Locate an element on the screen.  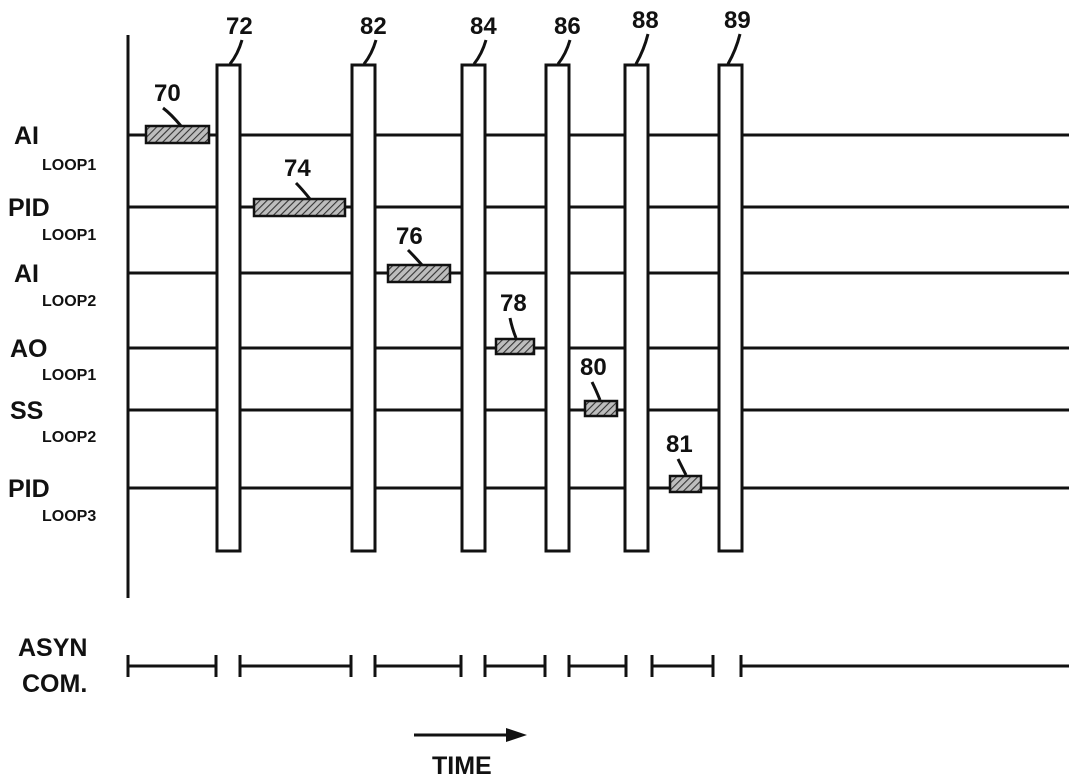
row-label-main: AO is located at coordinates (29, 349).